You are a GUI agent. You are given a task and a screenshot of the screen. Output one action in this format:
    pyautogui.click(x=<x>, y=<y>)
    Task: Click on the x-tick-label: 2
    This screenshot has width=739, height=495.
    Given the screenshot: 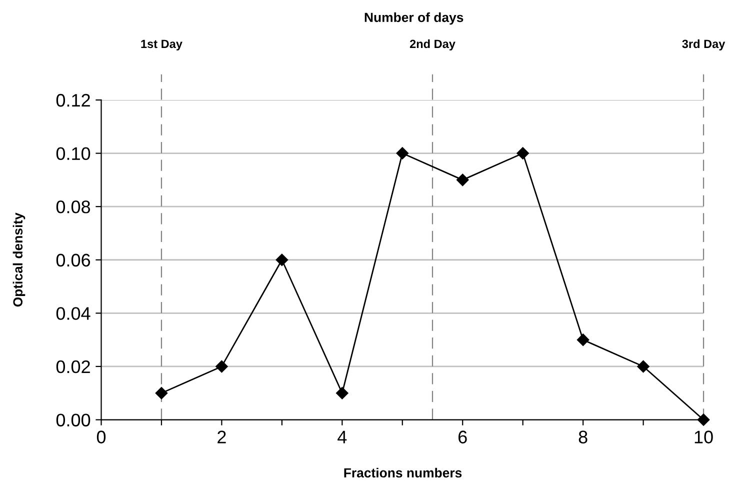 What is the action you would take?
    pyautogui.click(x=222, y=437)
    